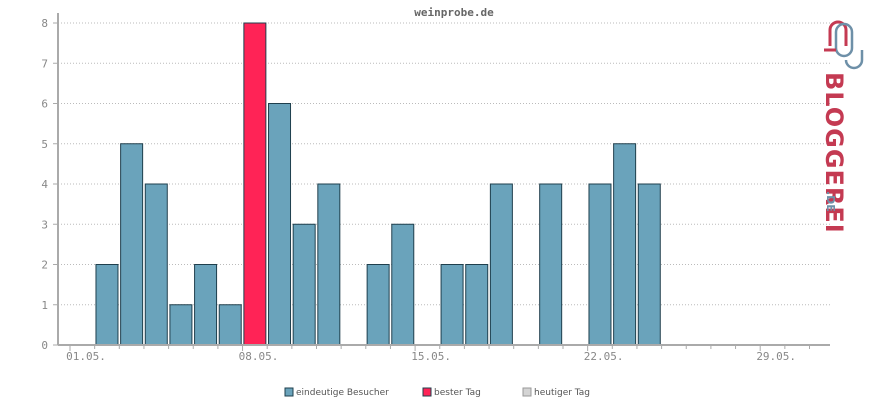 This screenshot has width=870, height=400. What do you see at coordinates (44, 345) in the screenshot?
I see `y-tick-label: 0` at bounding box center [44, 345].